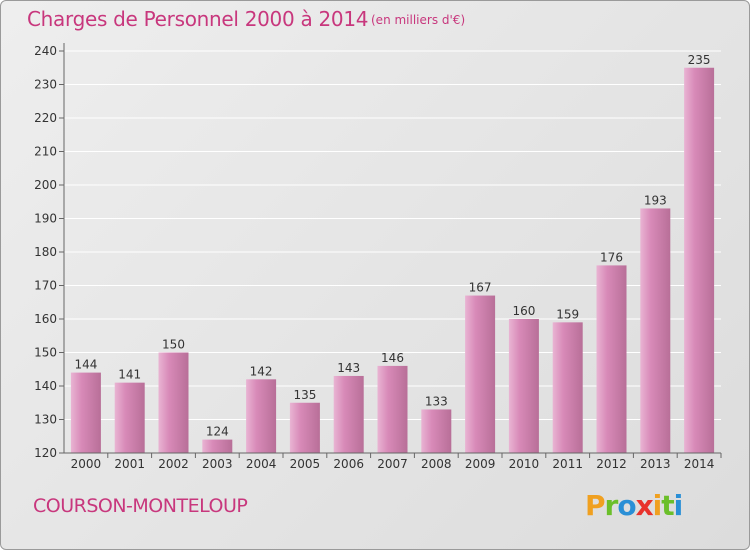 This screenshot has height=550, width=750. What do you see at coordinates (436, 401) in the screenshot?
I see `bar-value-label: 133` at bounding box center [436, 401].